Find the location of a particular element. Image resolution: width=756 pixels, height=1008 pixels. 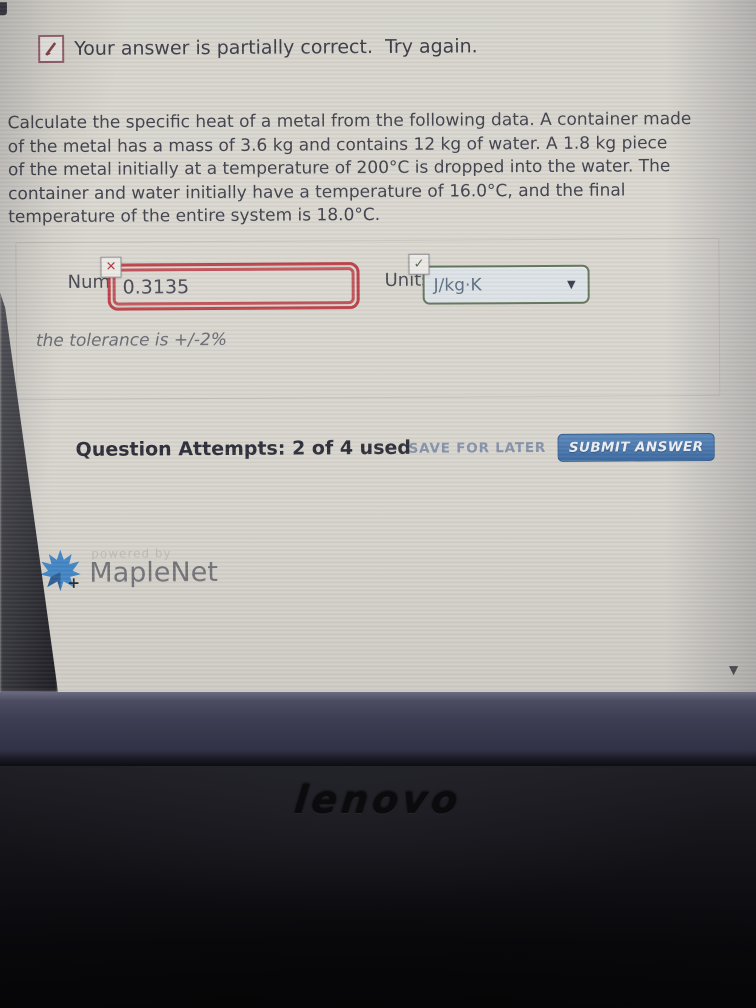

number-input is located at coordinates (233, 286).